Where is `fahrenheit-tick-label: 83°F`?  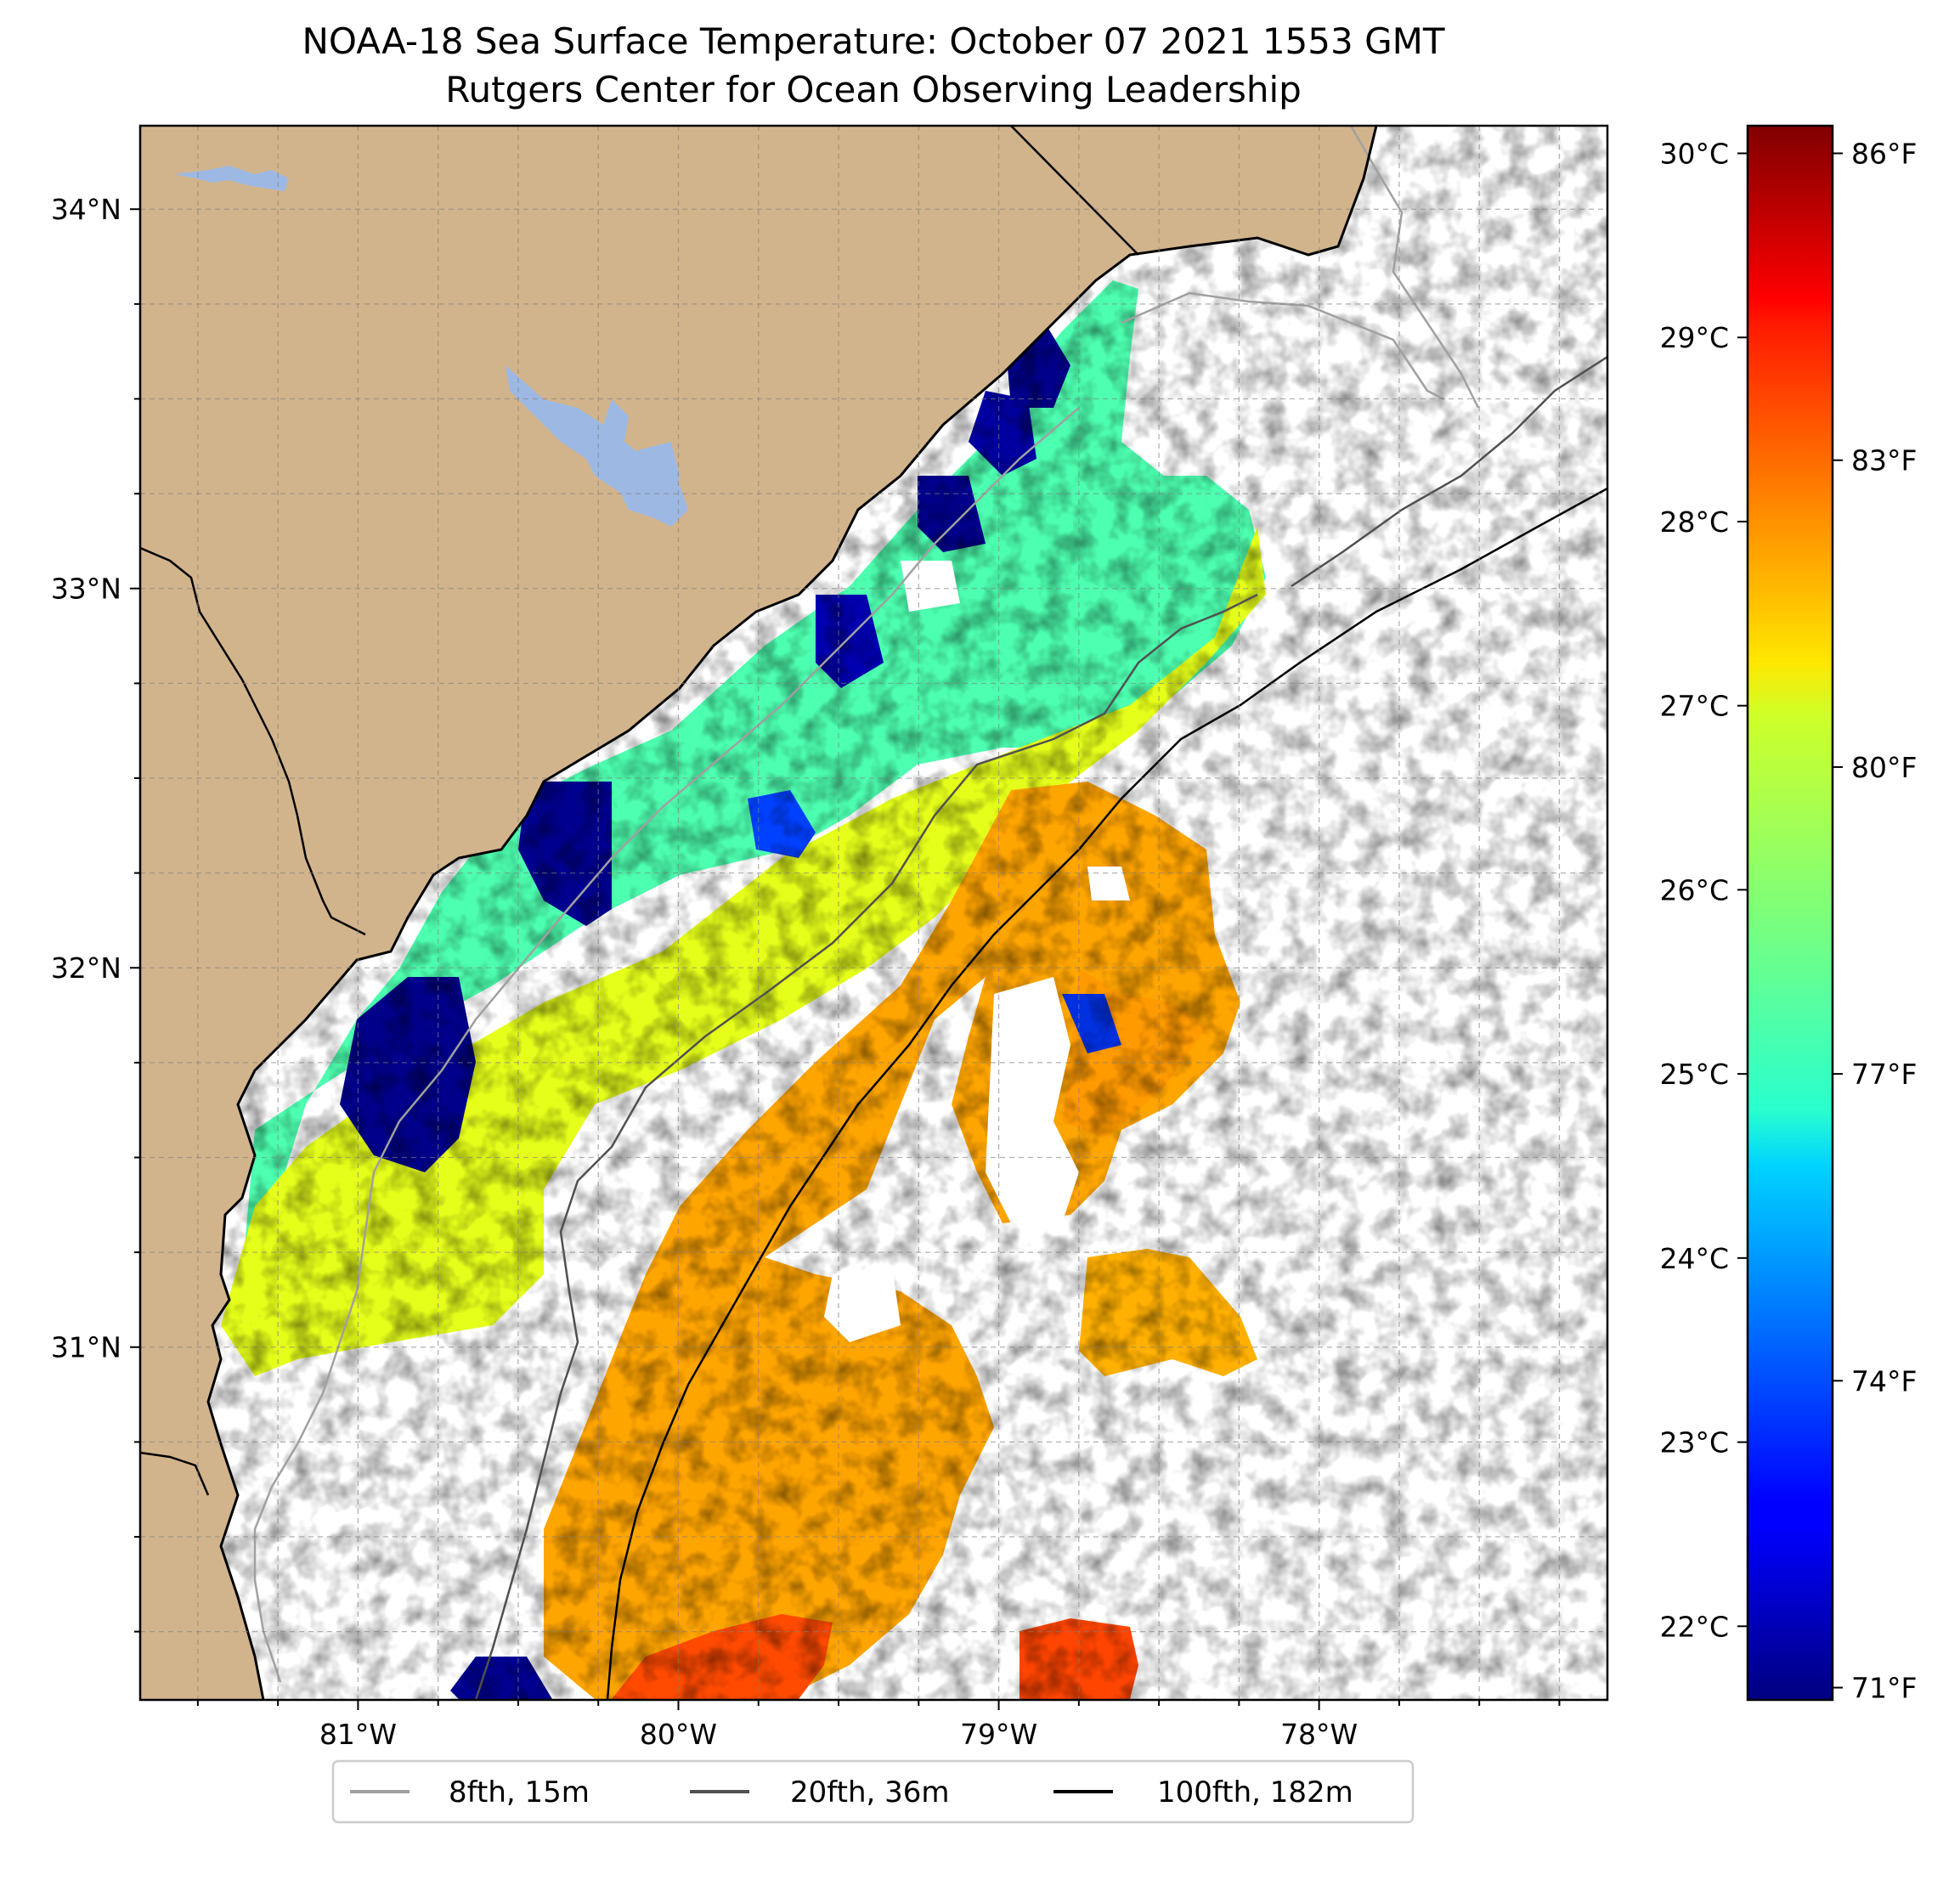 fahrenheit-tick-label: 83°F is located at coordinates (1884, 461).